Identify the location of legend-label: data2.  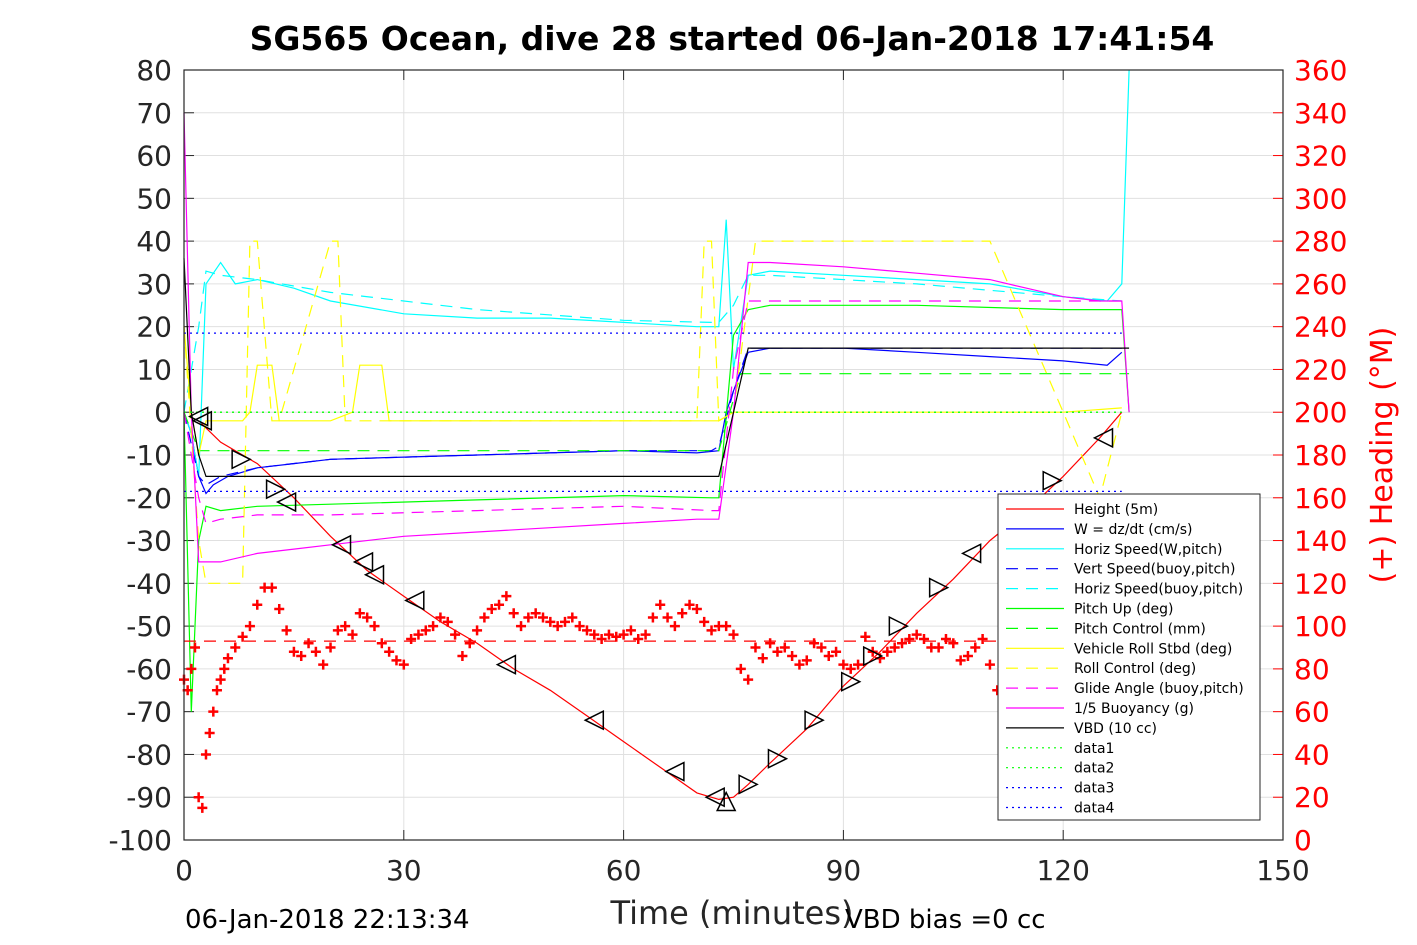
(1094, 769).